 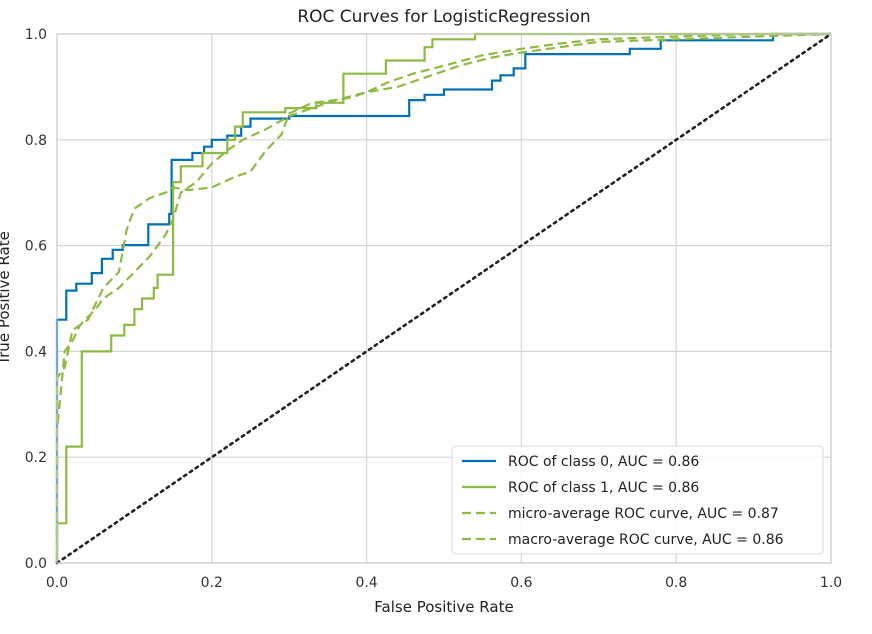 What do you see at coordinates (443, 607) in the screenshot?
I see `x-axis-label: False Positive Rate` at bounding box center [443, 607].